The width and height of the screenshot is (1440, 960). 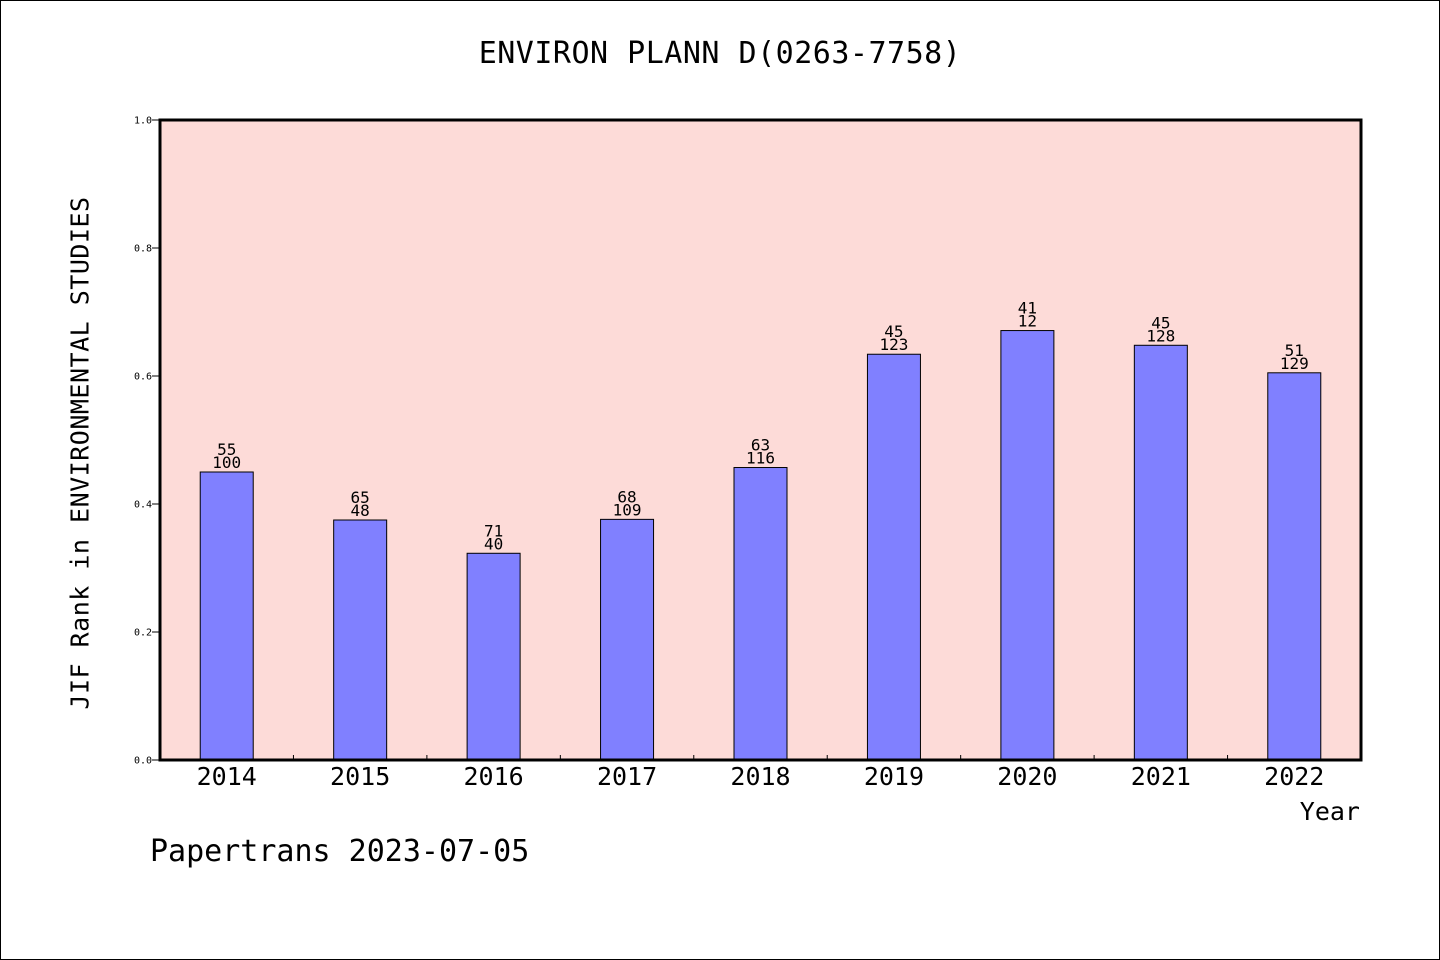 I want to click on x-tick-label: 2018, so click(x=760, y=776).